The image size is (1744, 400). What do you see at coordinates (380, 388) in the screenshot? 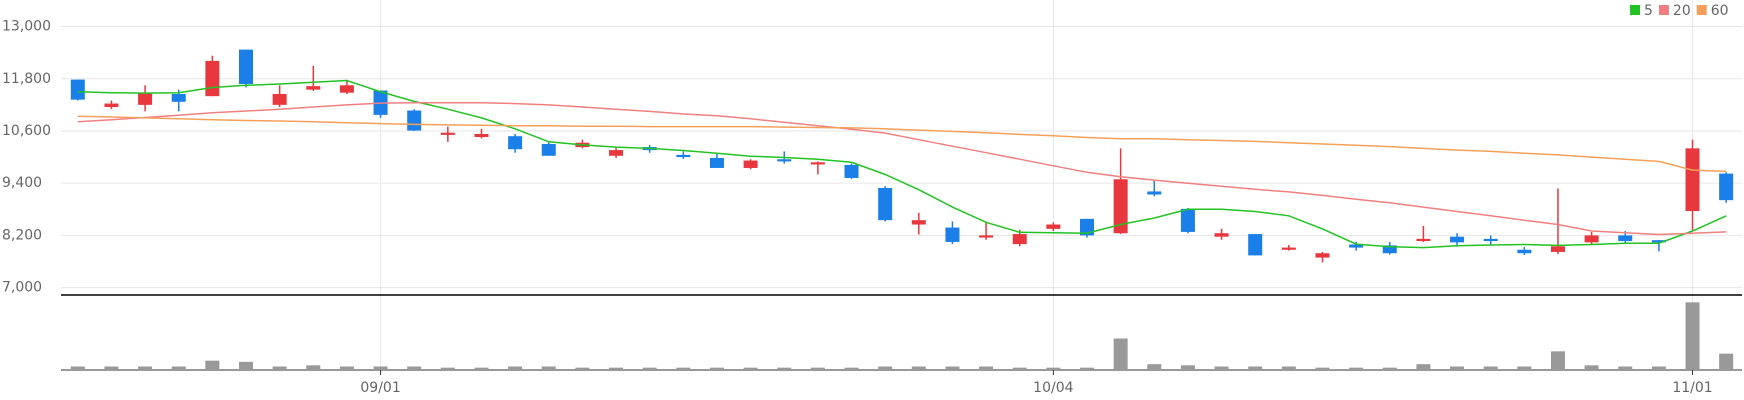
I see `x-tick-label: 09/01` at bounding box center [380, 388].